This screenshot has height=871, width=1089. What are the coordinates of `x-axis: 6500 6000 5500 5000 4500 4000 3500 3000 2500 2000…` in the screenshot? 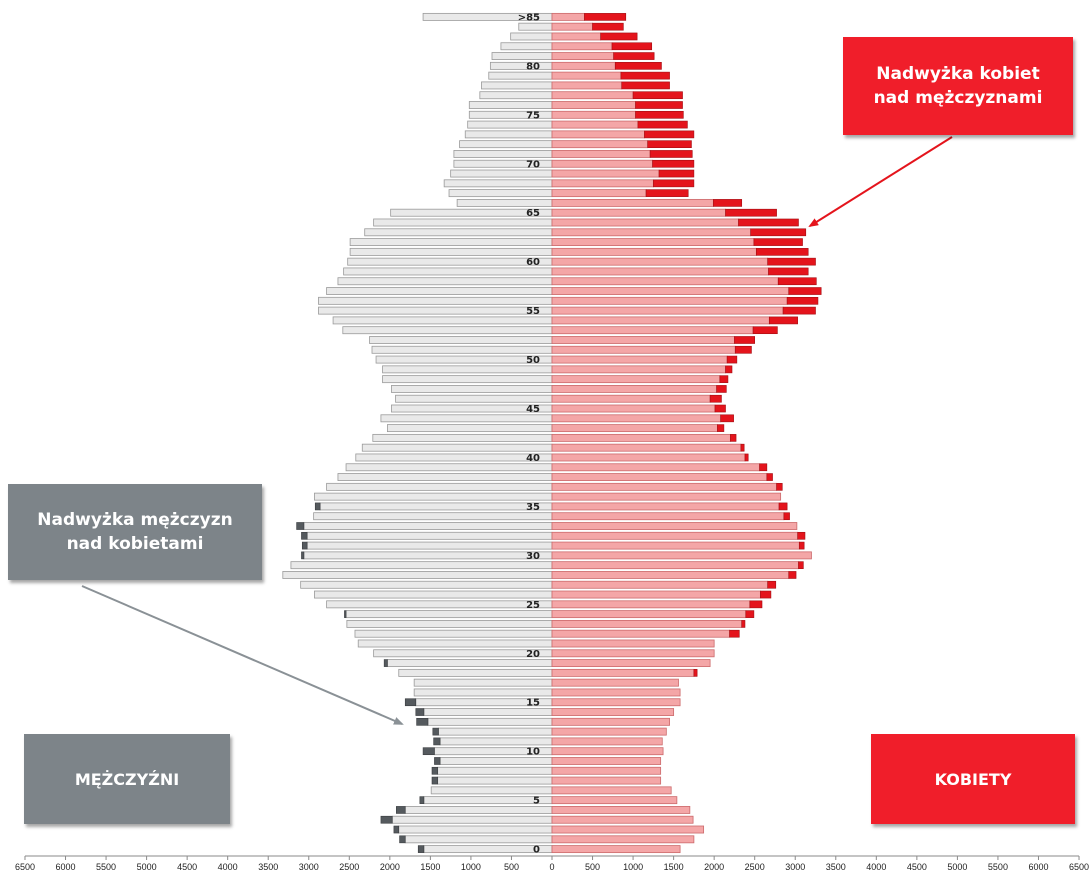 It's located at (552, 863).